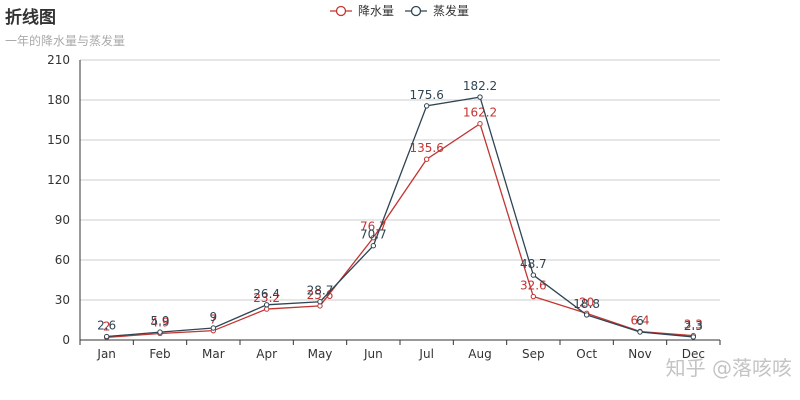 The height and width of the screenshot is (400, 800). What do you see at coordinates (66, 340) in the screenshot?
I see `y-tick-label: 0` at bounding box center [66, 340].